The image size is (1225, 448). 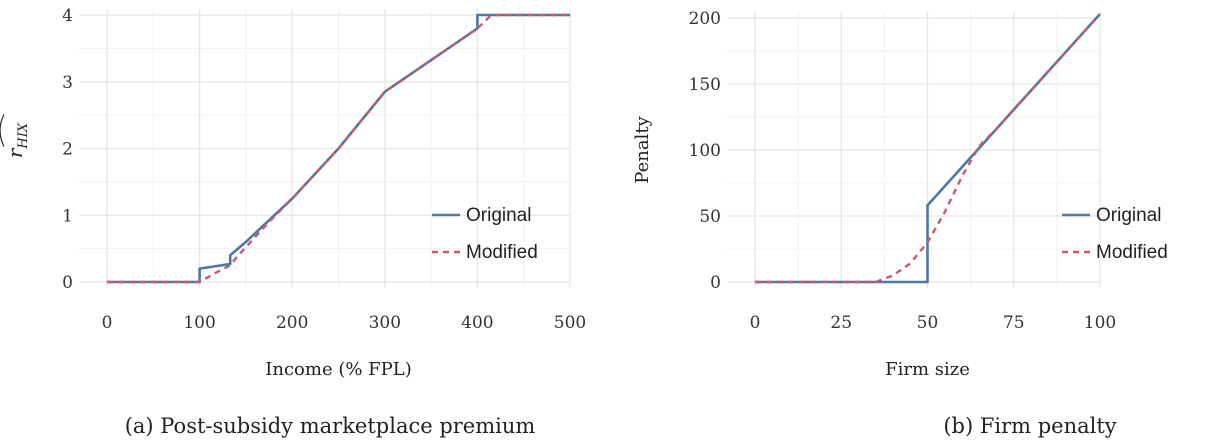 What do you see at coordinates (710, 217) in the screenshot?
I see `y-tick-label: 50` at bounding box center [710, 217].